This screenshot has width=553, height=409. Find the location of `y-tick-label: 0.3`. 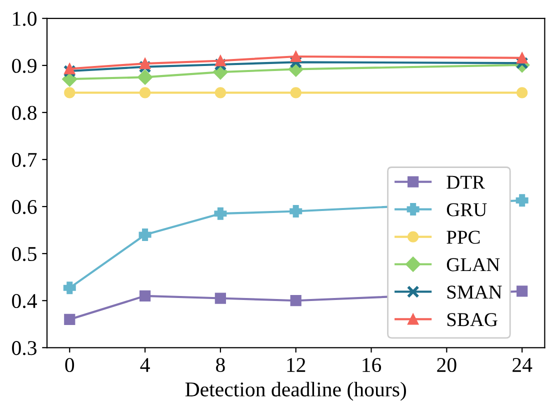

y-tick-label: 0.3 is located at coordinates (24, 348).